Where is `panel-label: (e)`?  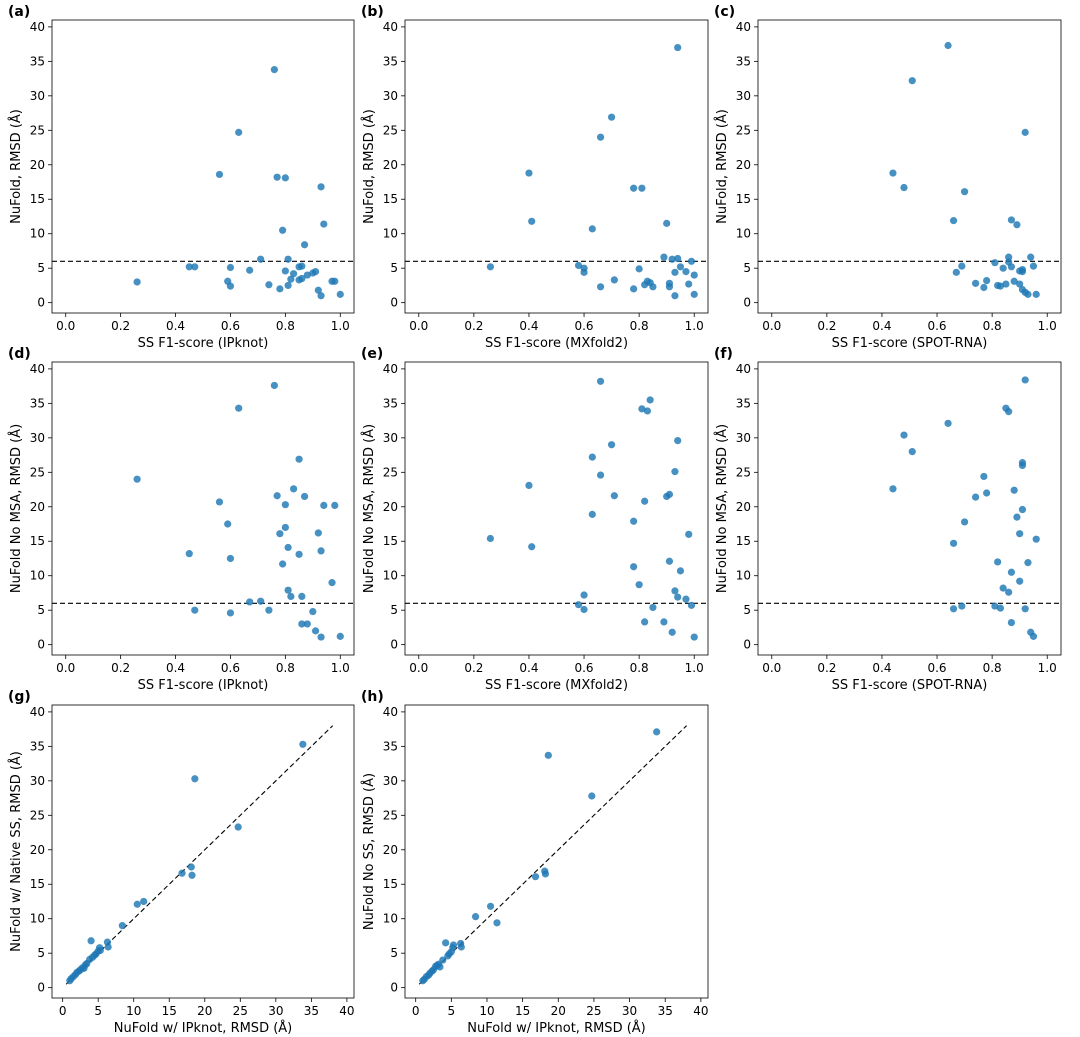
panel-label: (e) is located at coordinates (372, 354).